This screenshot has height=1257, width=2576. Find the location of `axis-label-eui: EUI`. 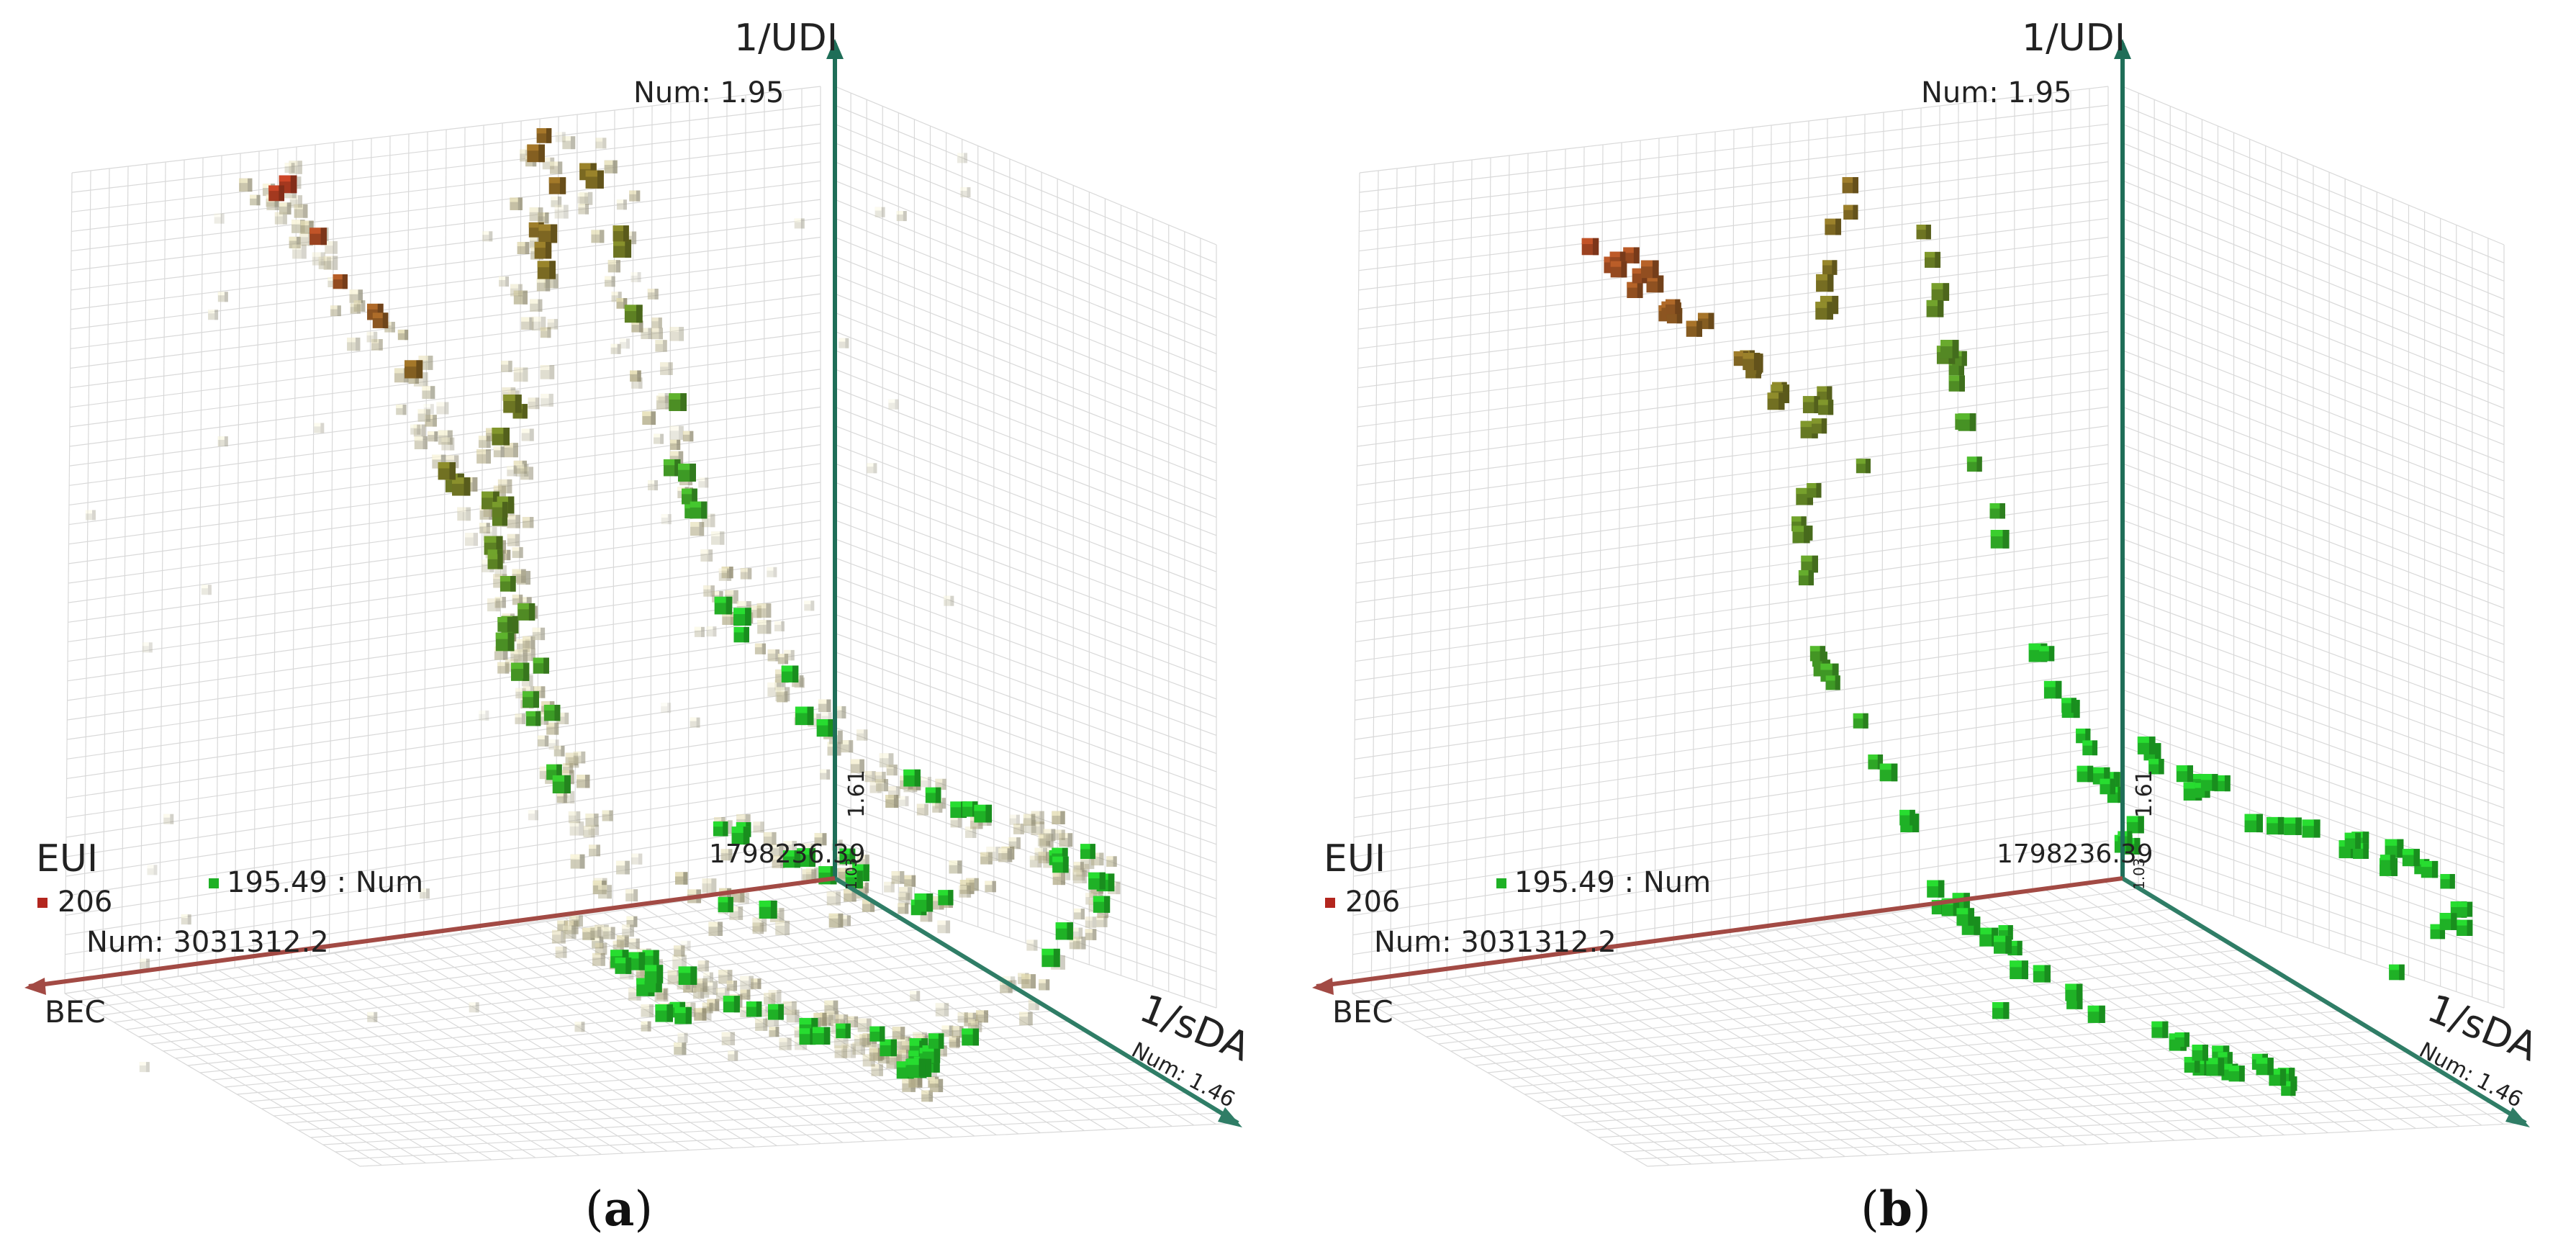

axis-label-eui: EUI is located at coordinates (67, 858).